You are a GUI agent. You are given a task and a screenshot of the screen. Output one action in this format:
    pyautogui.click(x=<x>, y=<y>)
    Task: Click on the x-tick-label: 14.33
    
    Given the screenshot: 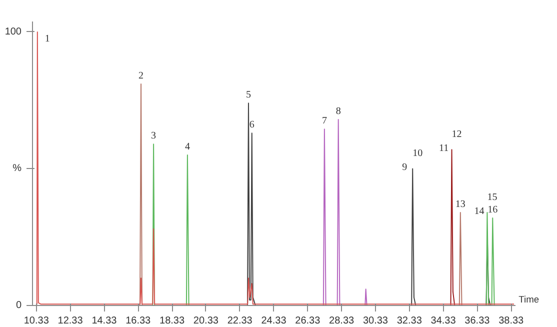 What is the action you would take?
    pyautogui.click(x=105, y=321)
    